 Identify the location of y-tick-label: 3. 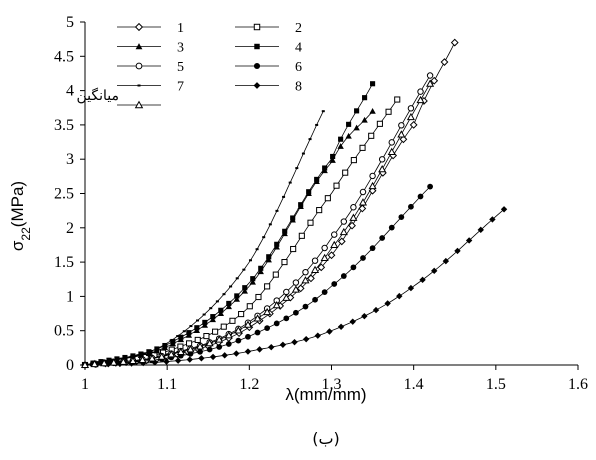
(70, 159).